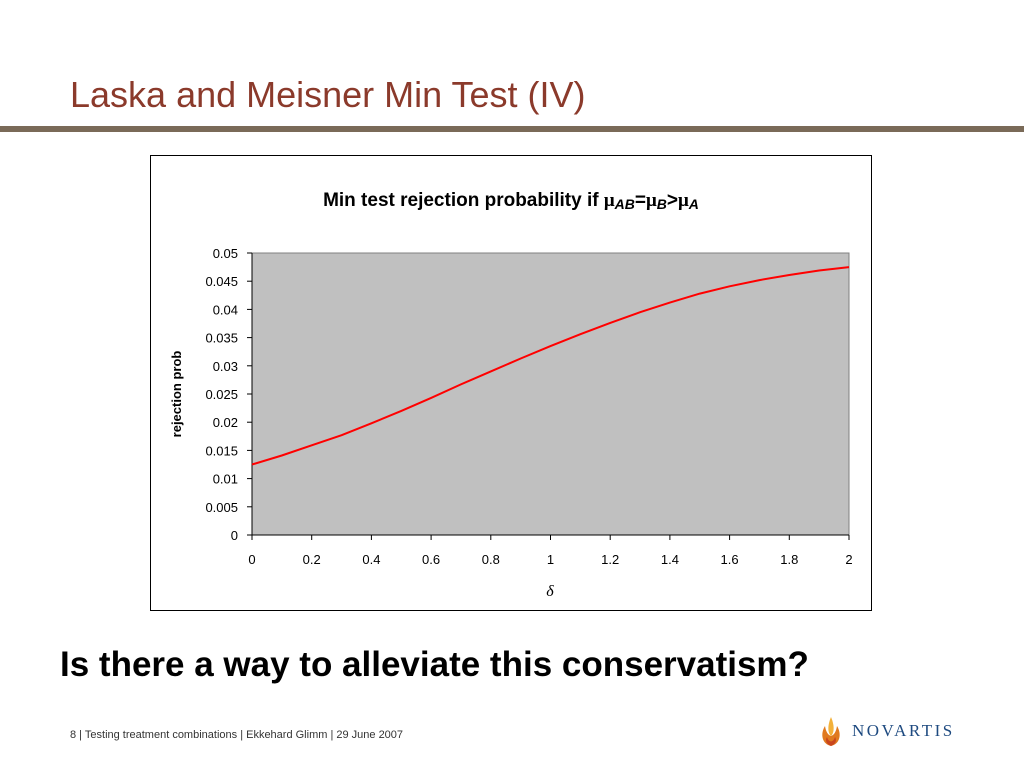  What do you see at coordinates (672, 200) in the screenshot?
I see `chart-title-part: >` at bounding box center [672, 200].